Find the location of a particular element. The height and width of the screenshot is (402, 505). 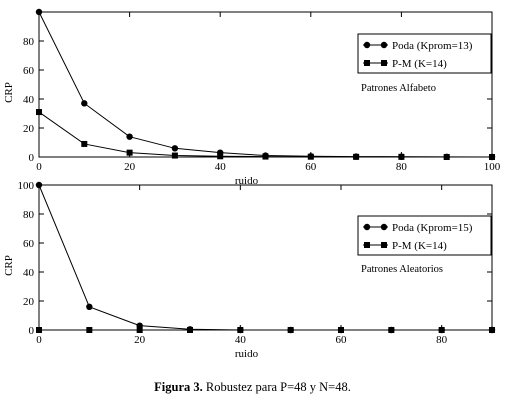

legend-entry: Poda (Kprom=15) is located at coordinates (432, 228).